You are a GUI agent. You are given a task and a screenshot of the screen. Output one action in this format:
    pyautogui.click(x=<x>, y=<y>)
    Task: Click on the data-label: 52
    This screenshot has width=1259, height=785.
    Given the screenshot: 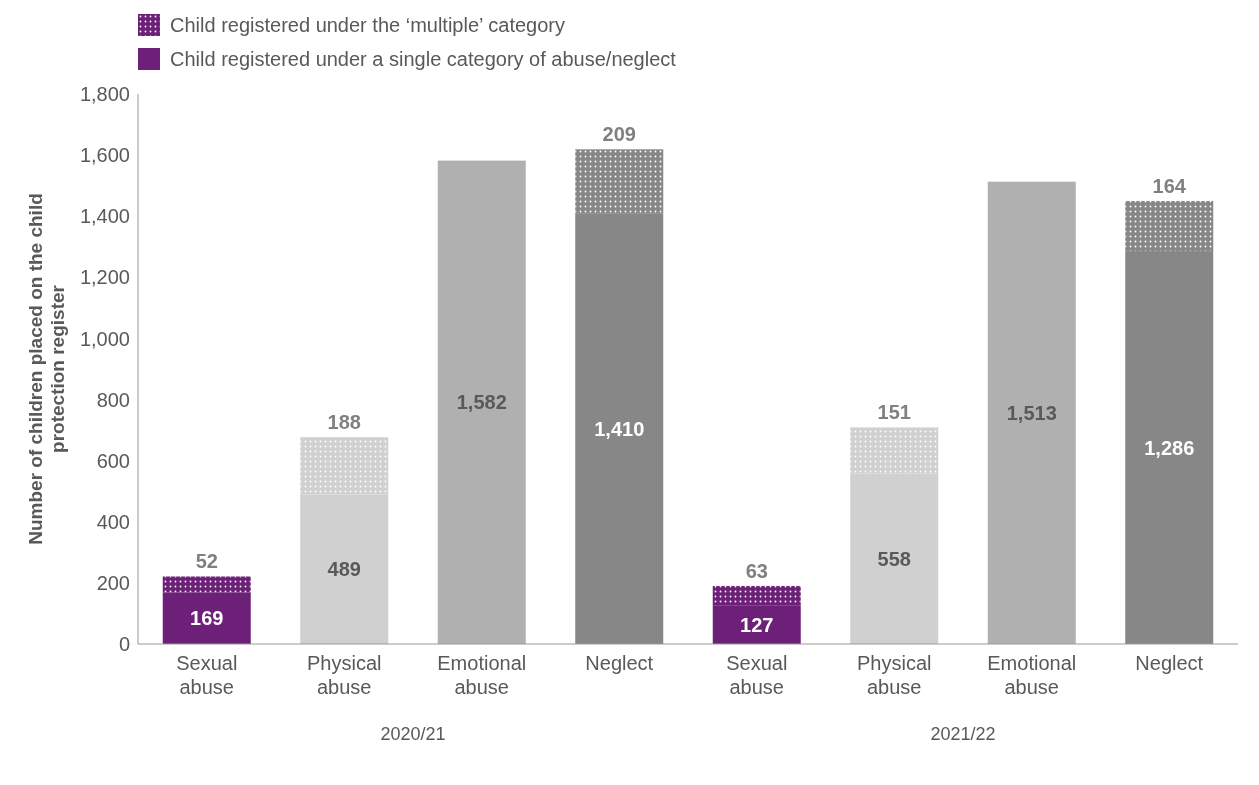 What is the action you would take?
    pyautogui.click(x=206, y=561)
    